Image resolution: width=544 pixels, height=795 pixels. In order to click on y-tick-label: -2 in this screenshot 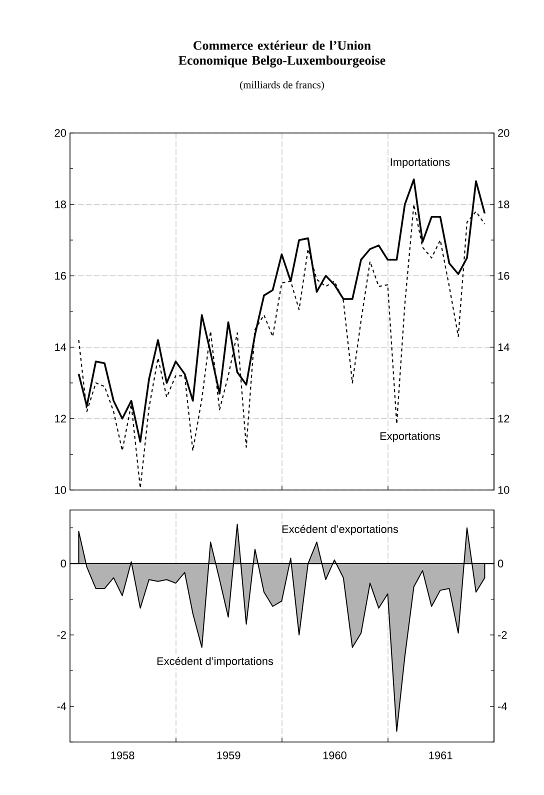, I will do `click(61, 635)`.